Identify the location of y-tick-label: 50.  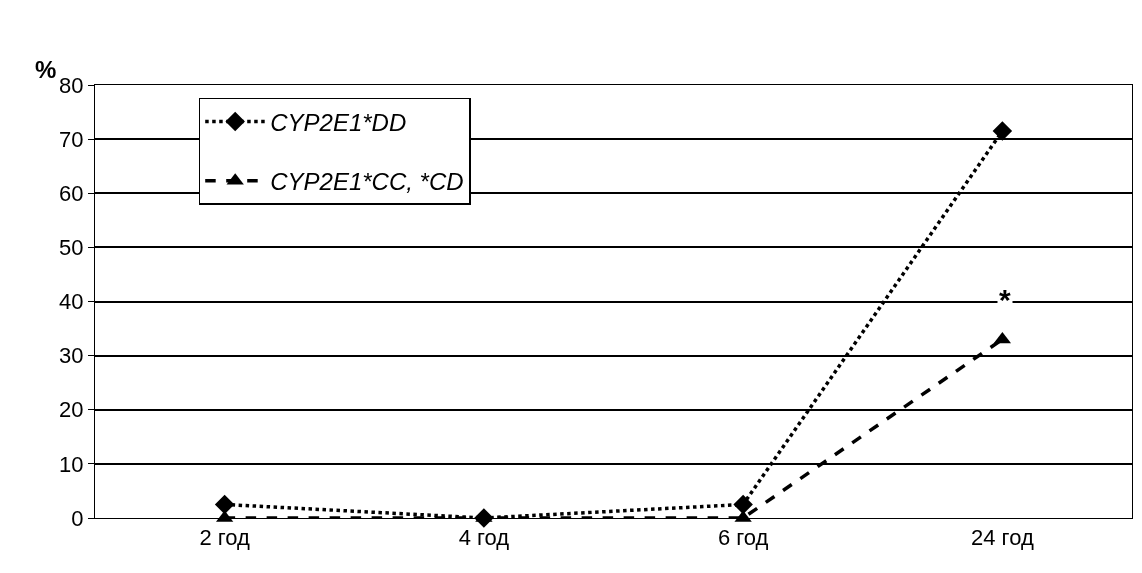
(71, 248).